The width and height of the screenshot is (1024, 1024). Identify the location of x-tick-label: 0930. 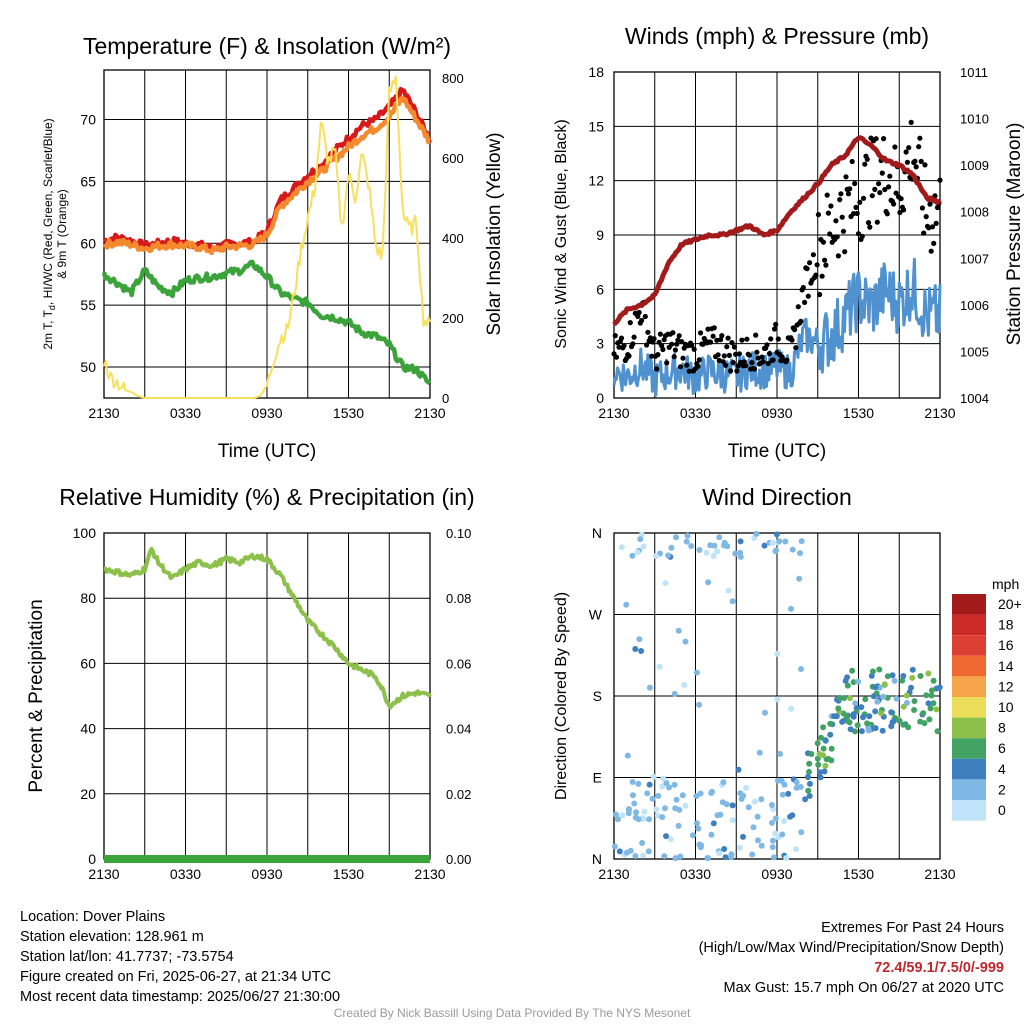
(266, 413).